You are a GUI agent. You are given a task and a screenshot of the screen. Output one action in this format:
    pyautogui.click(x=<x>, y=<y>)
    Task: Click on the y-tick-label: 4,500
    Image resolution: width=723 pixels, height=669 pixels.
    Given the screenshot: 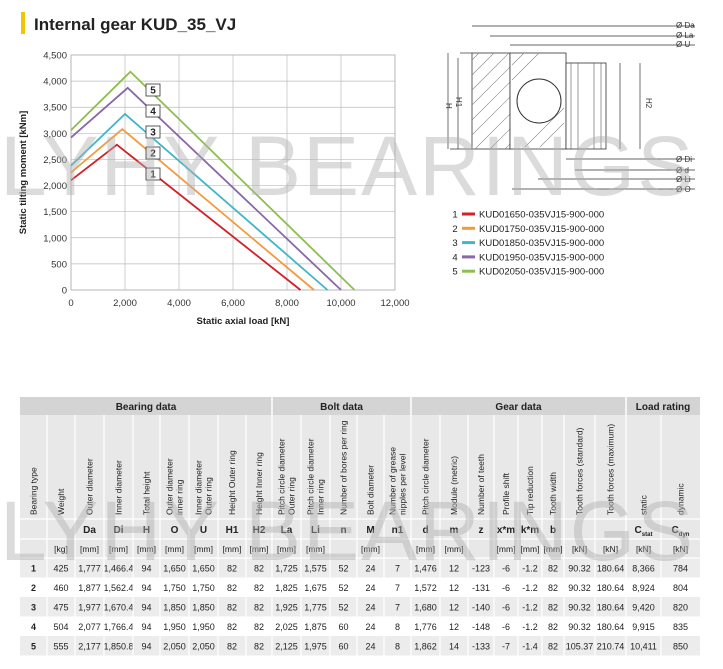 What is the action you would take?
    pyautogui.click(x=55, y=56)
    